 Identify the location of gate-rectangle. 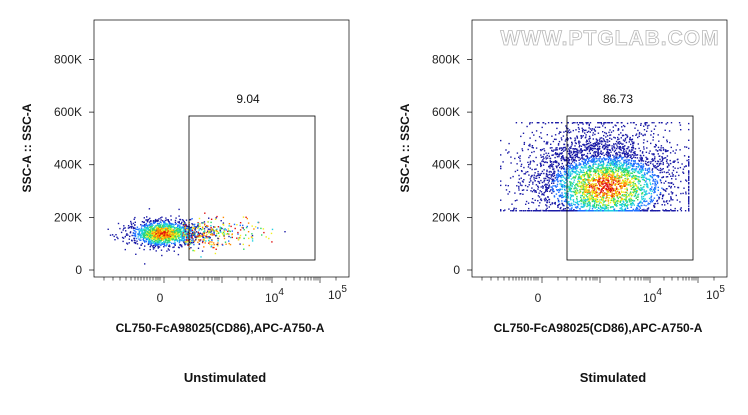
(252, 188).